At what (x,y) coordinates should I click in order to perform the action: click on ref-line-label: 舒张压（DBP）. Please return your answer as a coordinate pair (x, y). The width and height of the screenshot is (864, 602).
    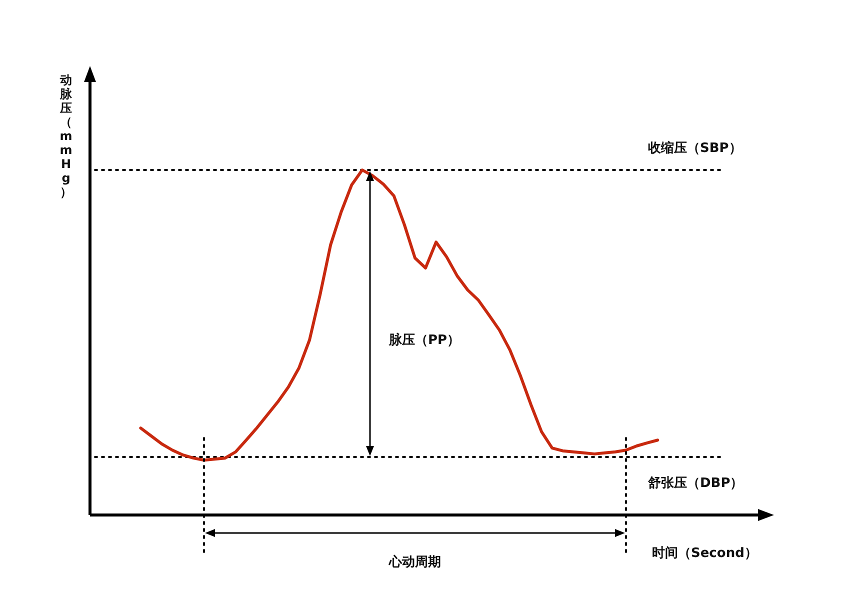
    Looking at the image, I should click on (695, 484).